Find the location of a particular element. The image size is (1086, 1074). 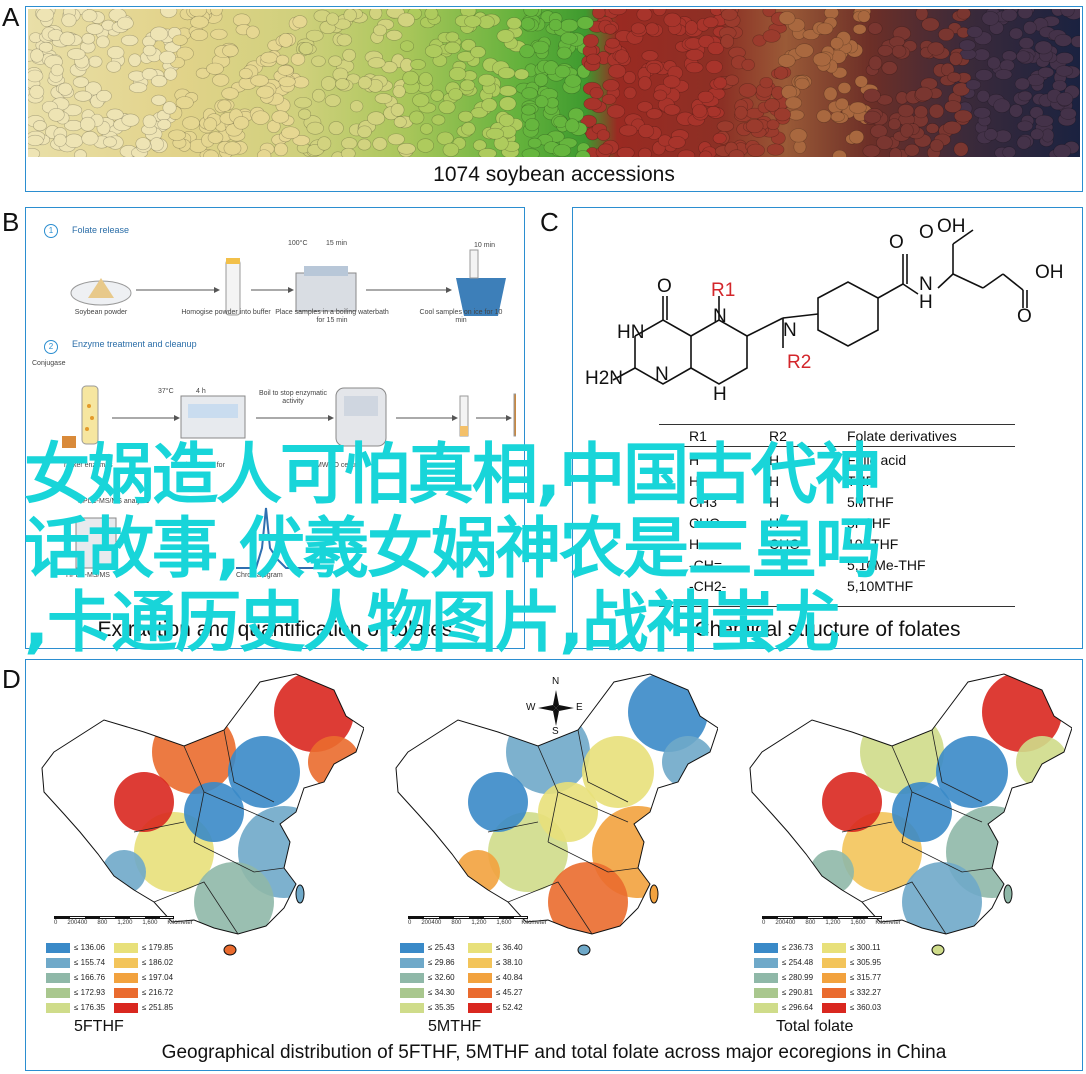

step1-time2: 10 min is located at coordinates (485, 245).